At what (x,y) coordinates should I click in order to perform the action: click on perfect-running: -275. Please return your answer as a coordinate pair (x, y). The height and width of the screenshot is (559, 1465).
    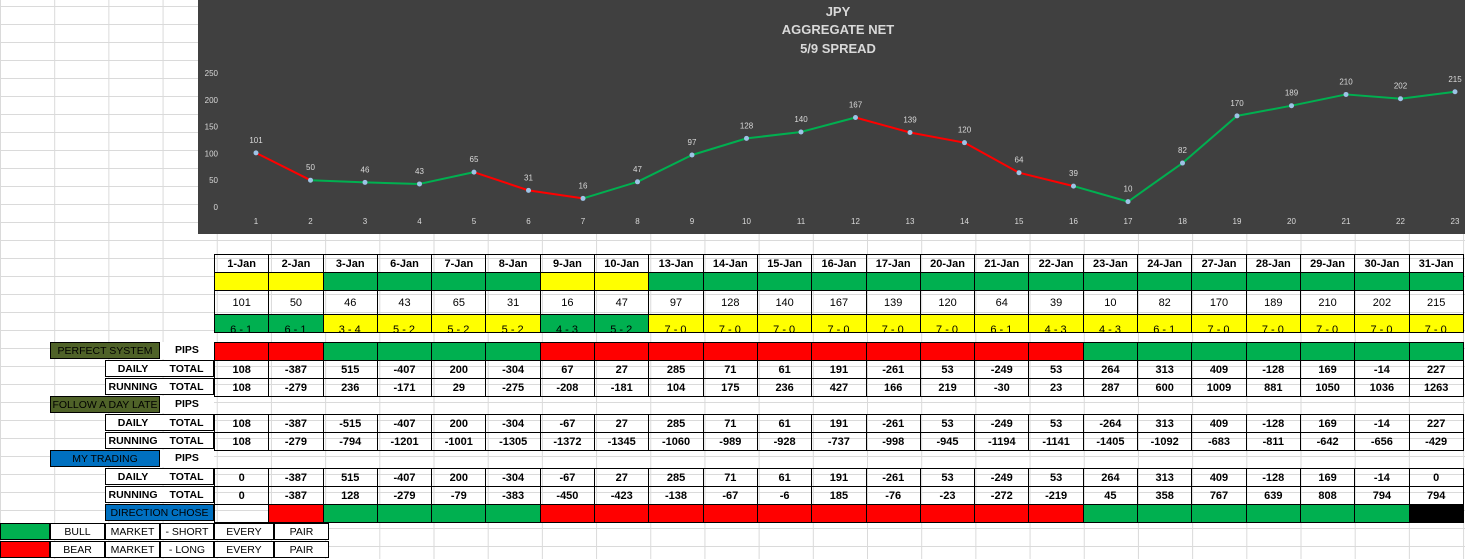
    Looking at the image, I should click on (513, 387).